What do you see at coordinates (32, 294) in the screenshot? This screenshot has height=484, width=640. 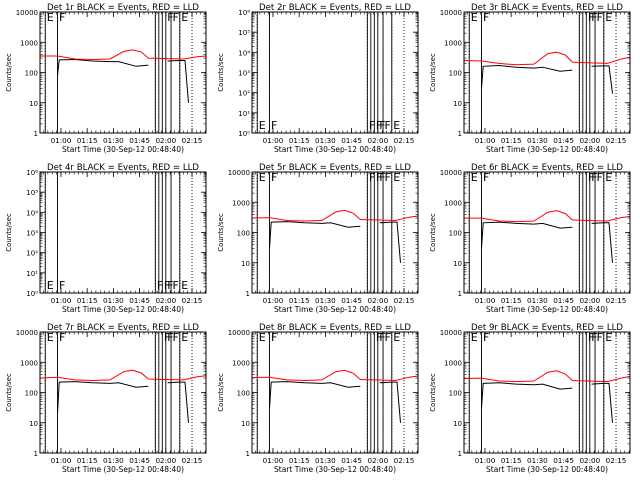 I see `y-tick-label: 10⁰` at bounding box center [32, 294].